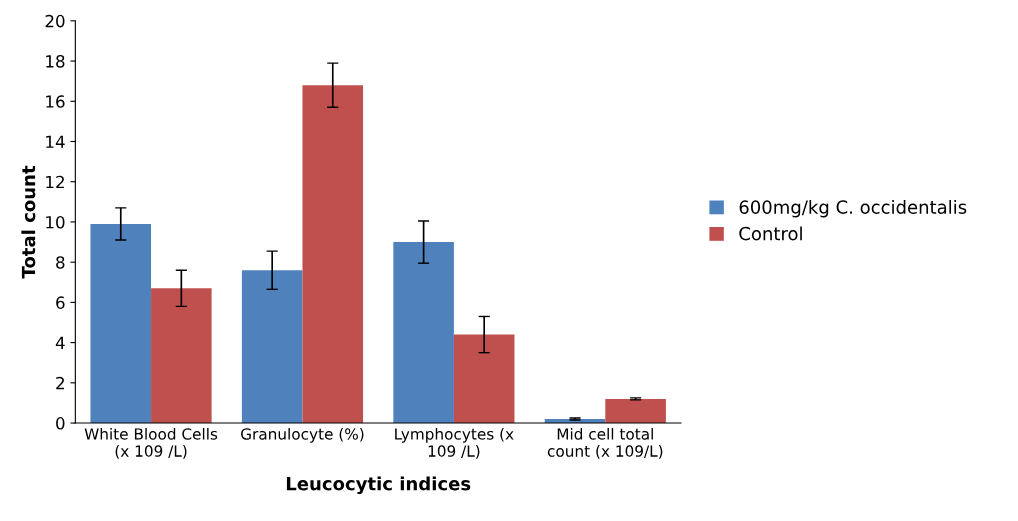 This screenshot has height=521, width=1018. What do you see at coordinates (55, 222) in the screenshot?
I see `y-tick-label: 10` at bounding box center [55, 222].